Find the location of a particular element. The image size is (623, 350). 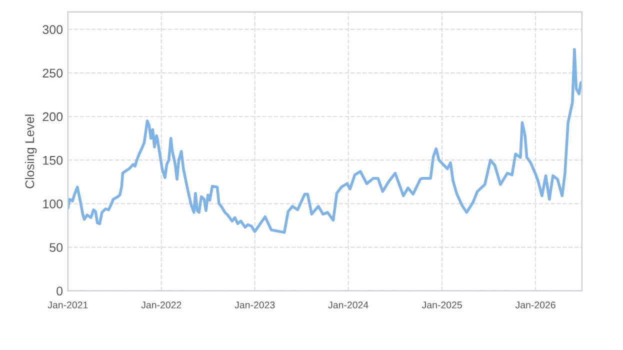

x-tick-label: Jan-2021 is located at coordinates (68, 305).